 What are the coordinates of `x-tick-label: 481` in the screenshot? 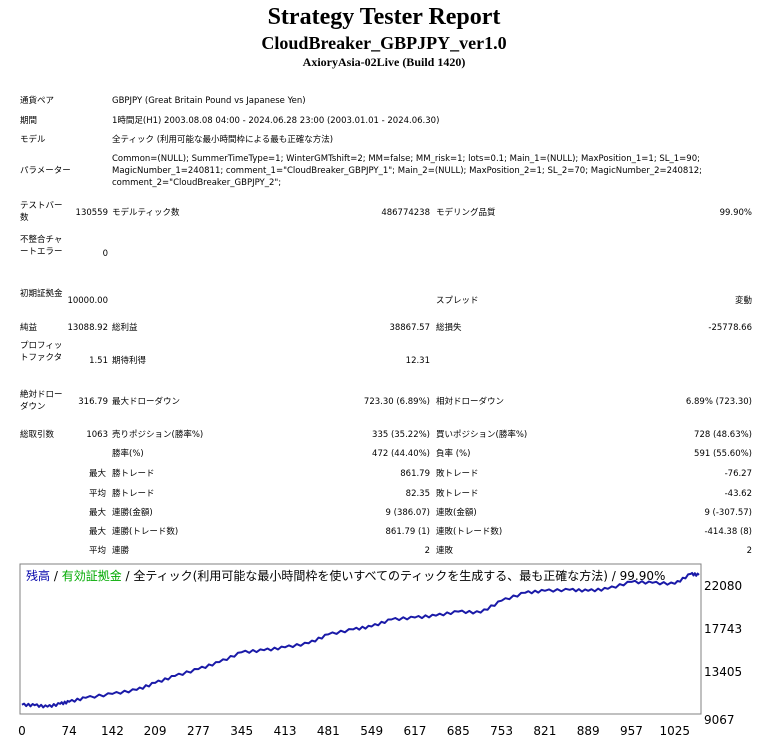 It's located at (328, 731).